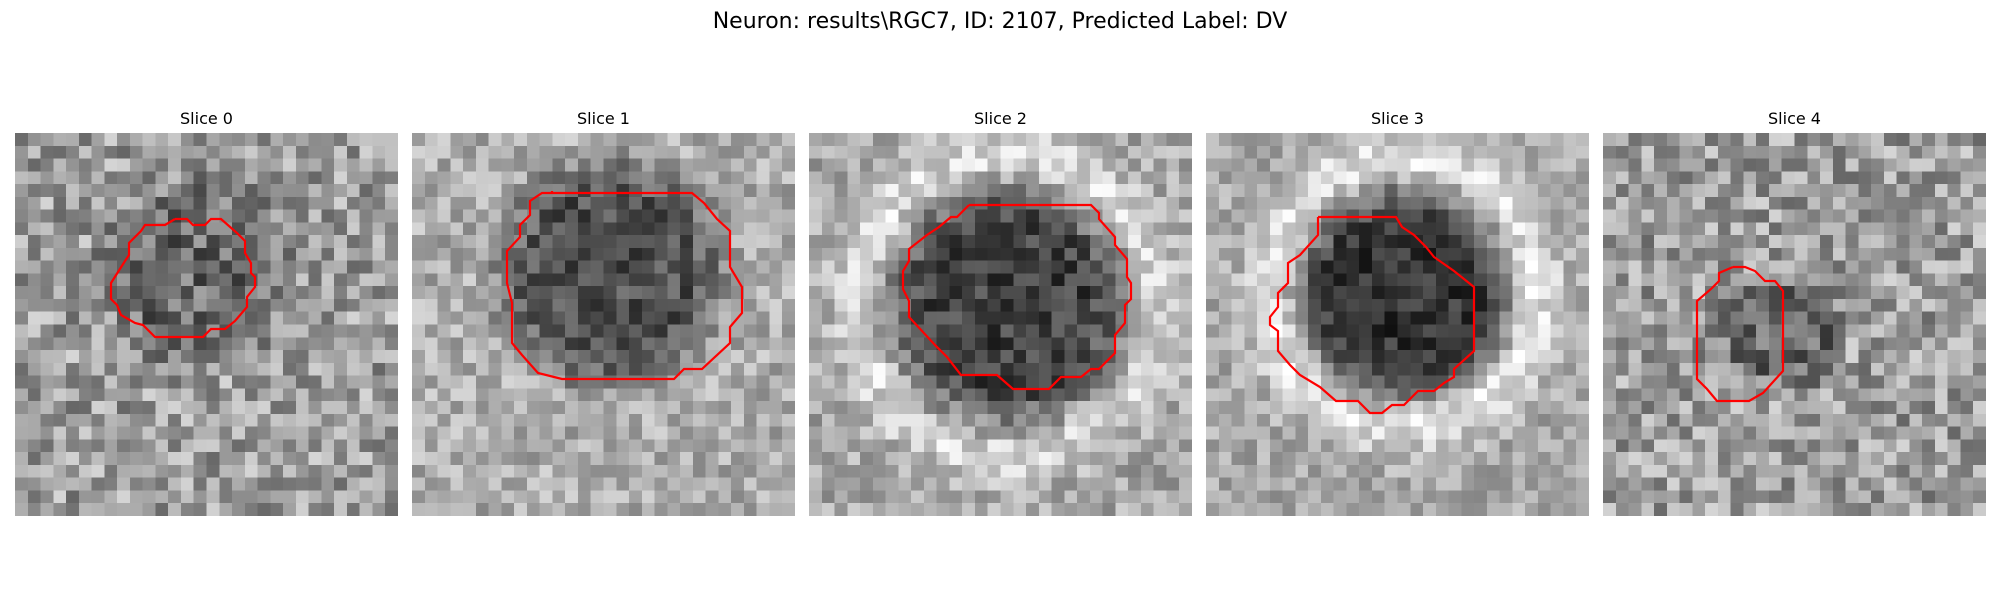 The width and height of the screenshot is (2000, 600). Describe the element at coordinates (206, 118) in the screenshot. I see `slice-title: Slice 0` at that location.